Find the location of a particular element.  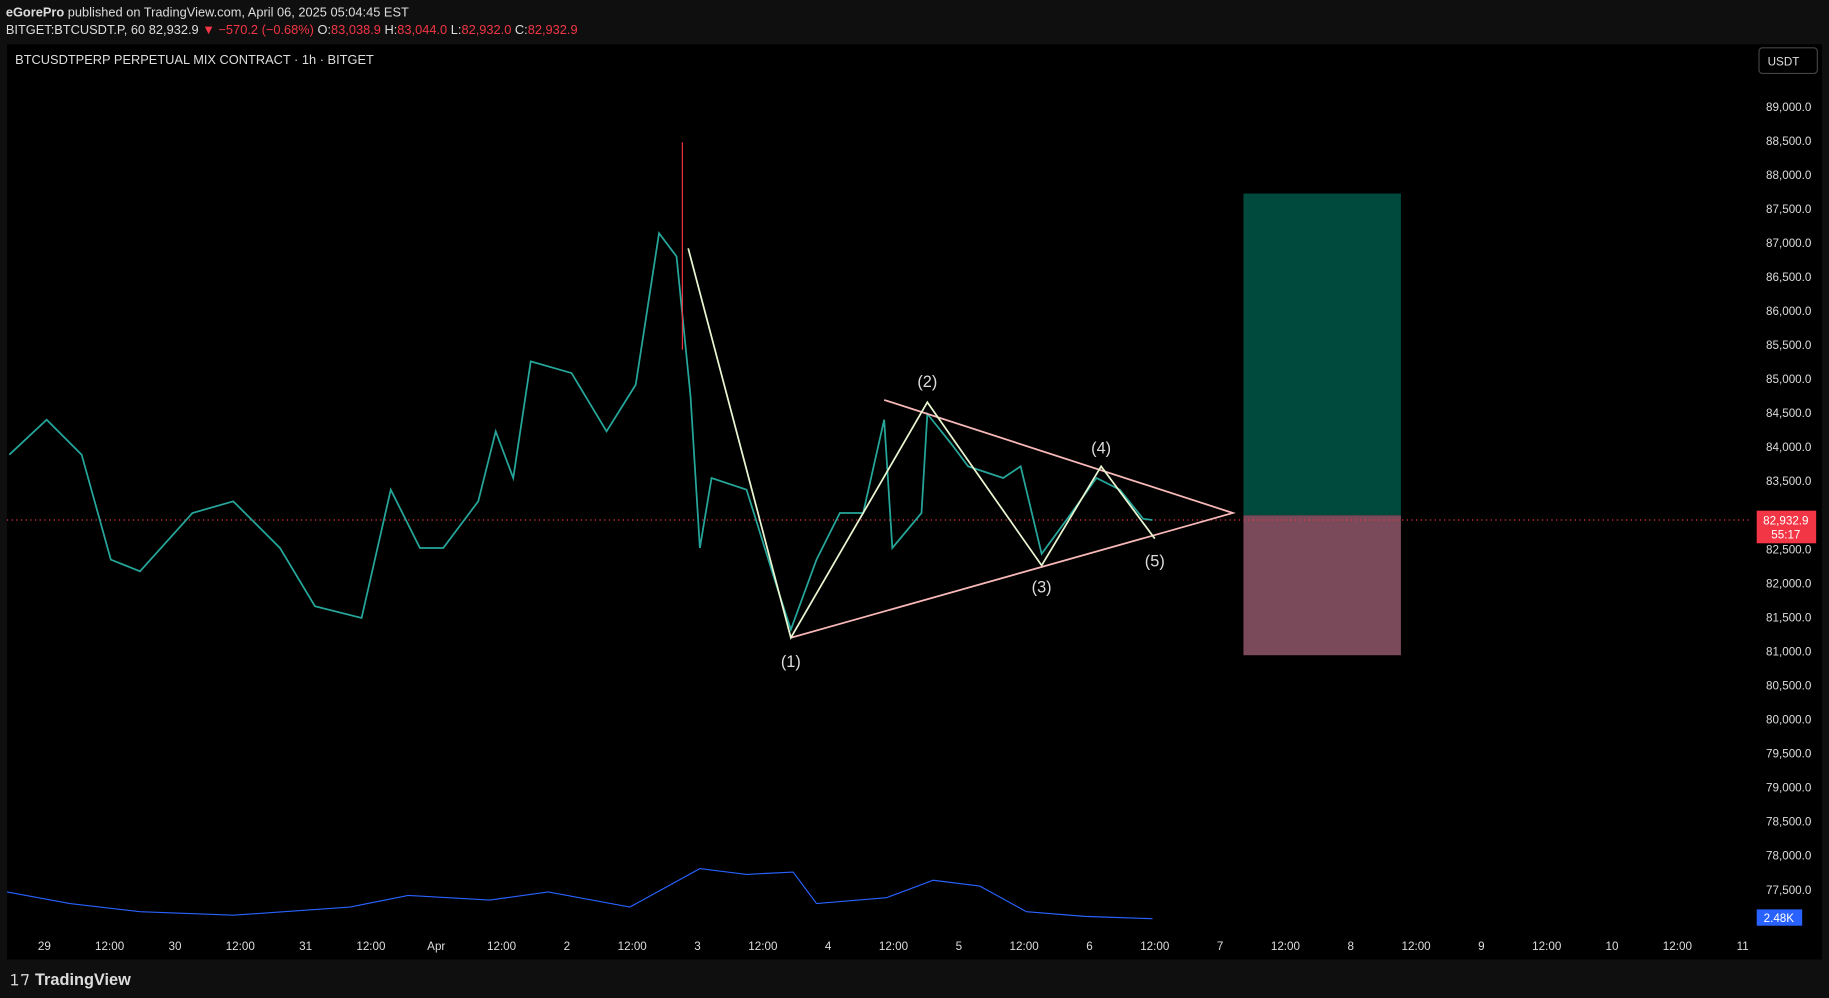

price-tick-label: 86,000.0 is located at coordinates (1789, 311).